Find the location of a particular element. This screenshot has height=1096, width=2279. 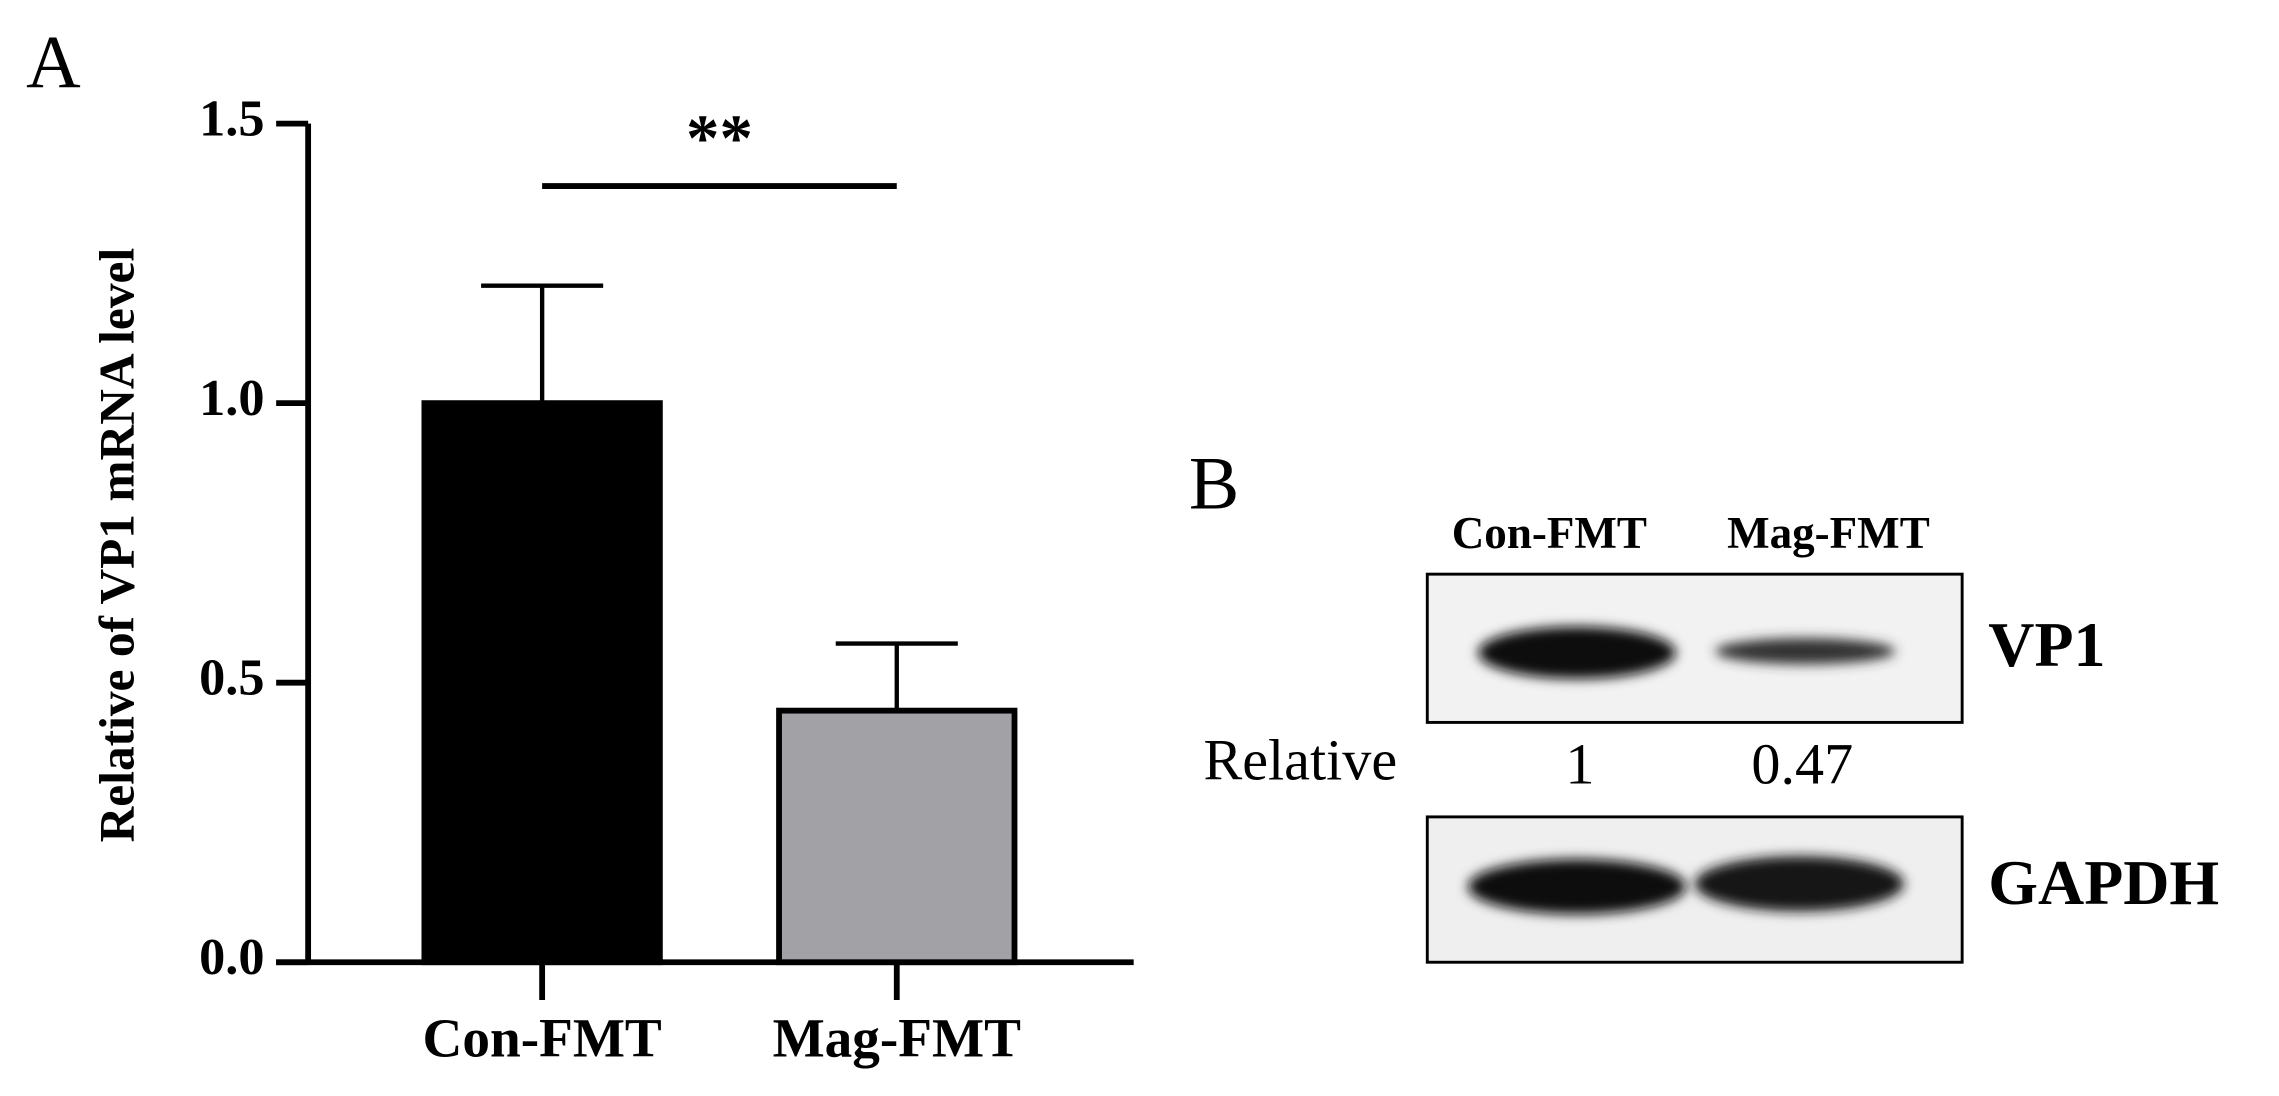

relative-value: 0.47 is located at coordinates (1802, 764).